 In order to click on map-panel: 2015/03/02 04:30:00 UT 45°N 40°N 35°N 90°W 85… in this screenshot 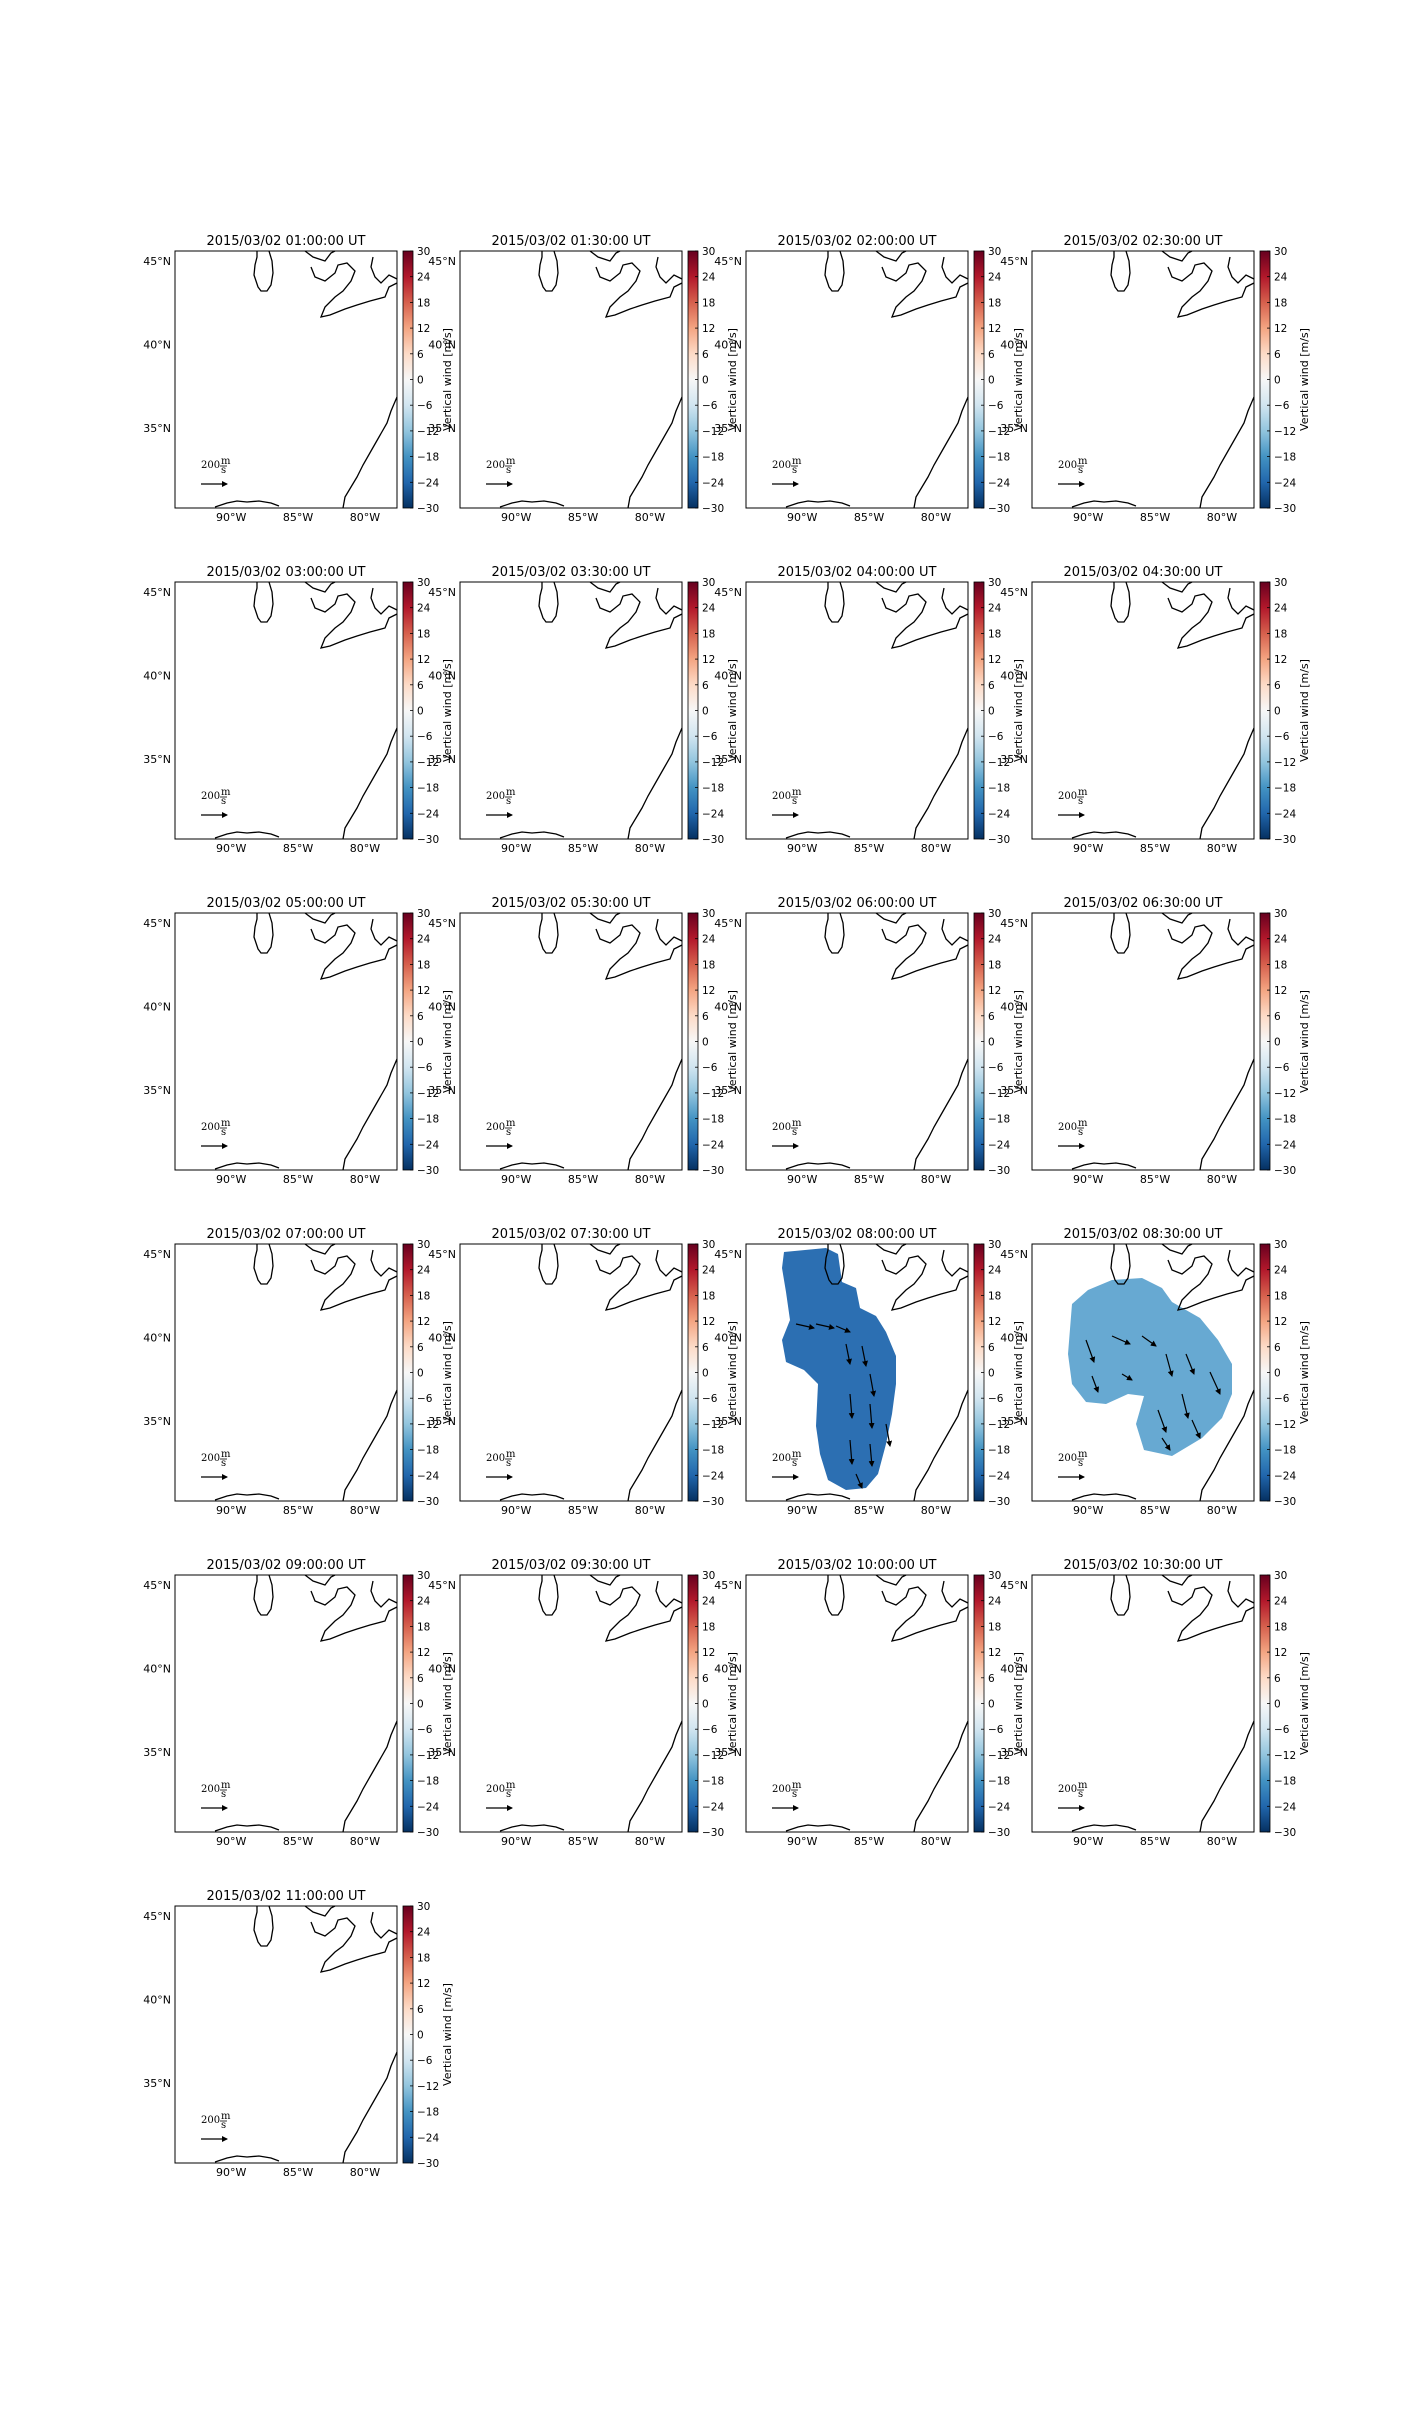, I will do `click(1155, 710)`.